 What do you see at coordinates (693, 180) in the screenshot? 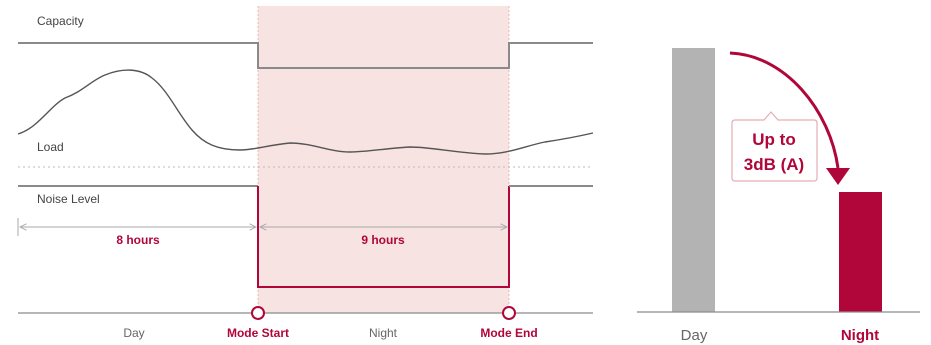
I see `day-noise-bar` at bounding box center [693, 180].